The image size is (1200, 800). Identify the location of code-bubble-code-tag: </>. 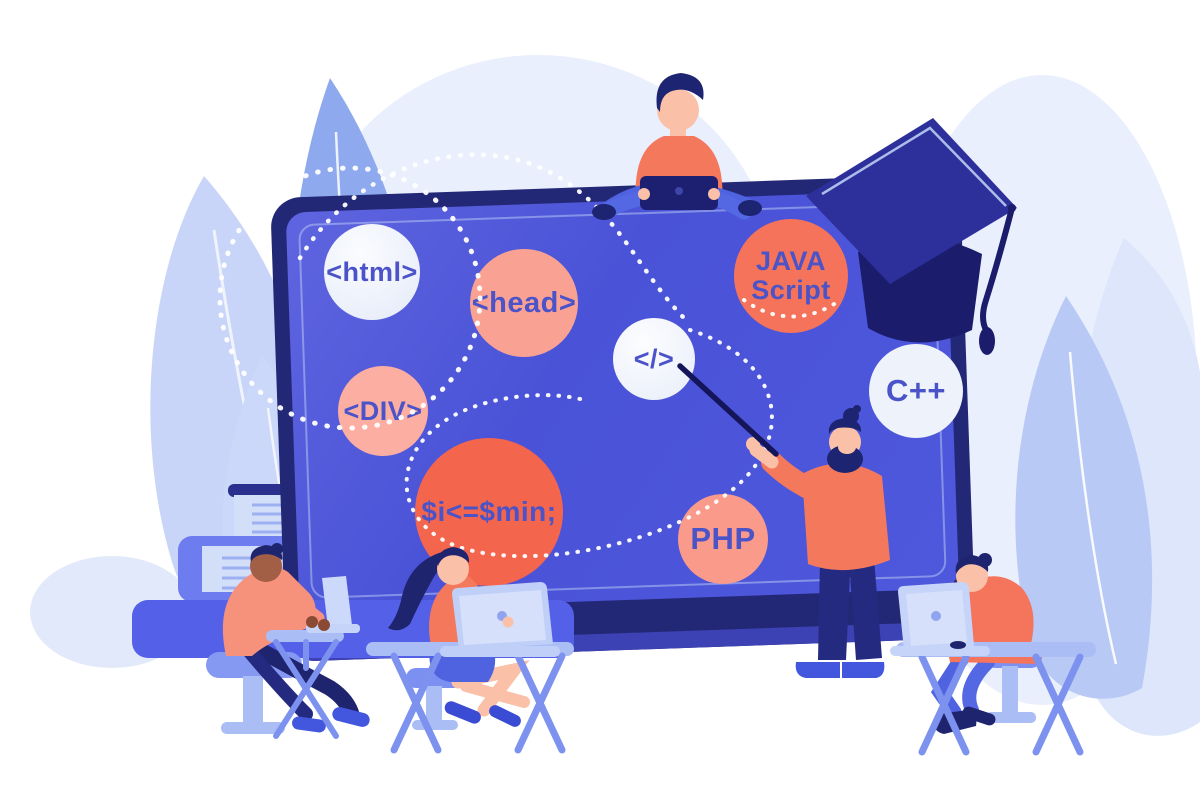
(654, 359).